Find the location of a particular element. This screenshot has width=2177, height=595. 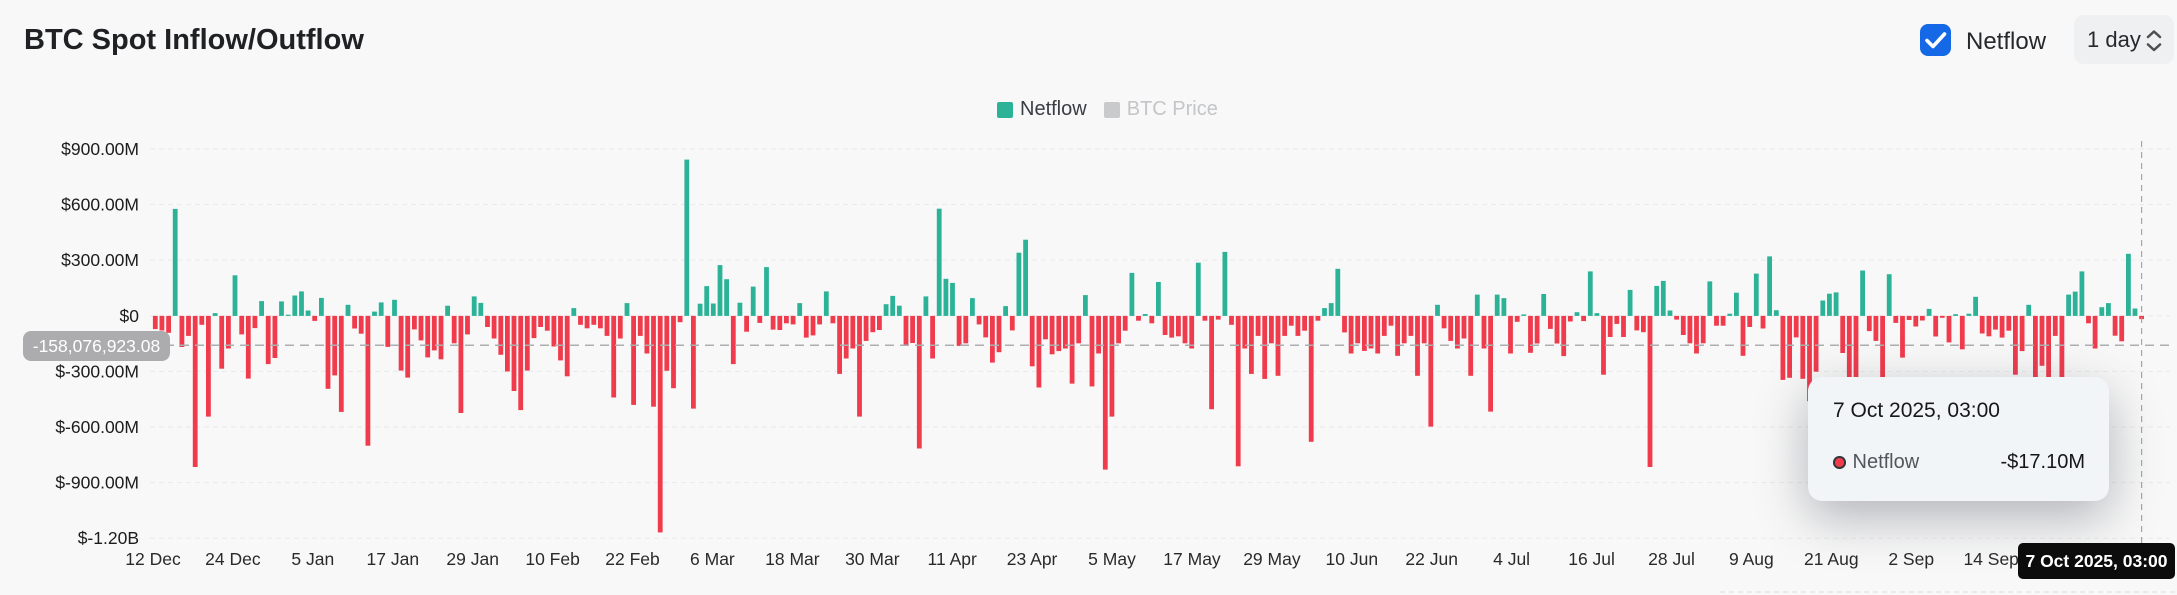

svg-text: 29 Jan is located at coordinates (472, 559).